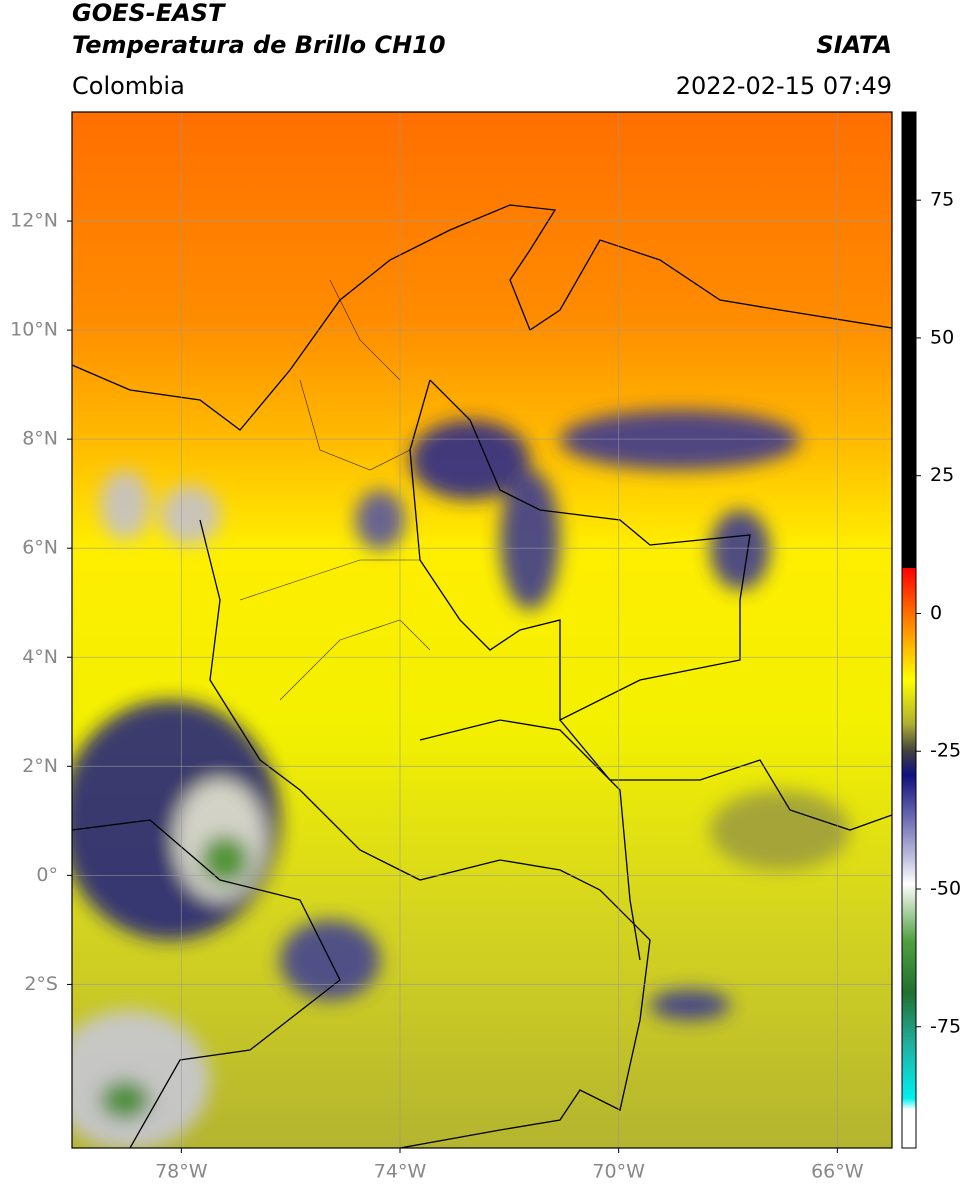  I want to click on colorbar-label: -75, so click(945, 1026).